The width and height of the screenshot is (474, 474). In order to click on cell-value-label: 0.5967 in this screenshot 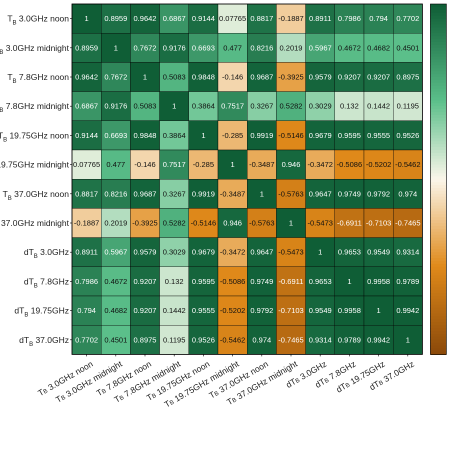, I will do `click(320, 47)`.